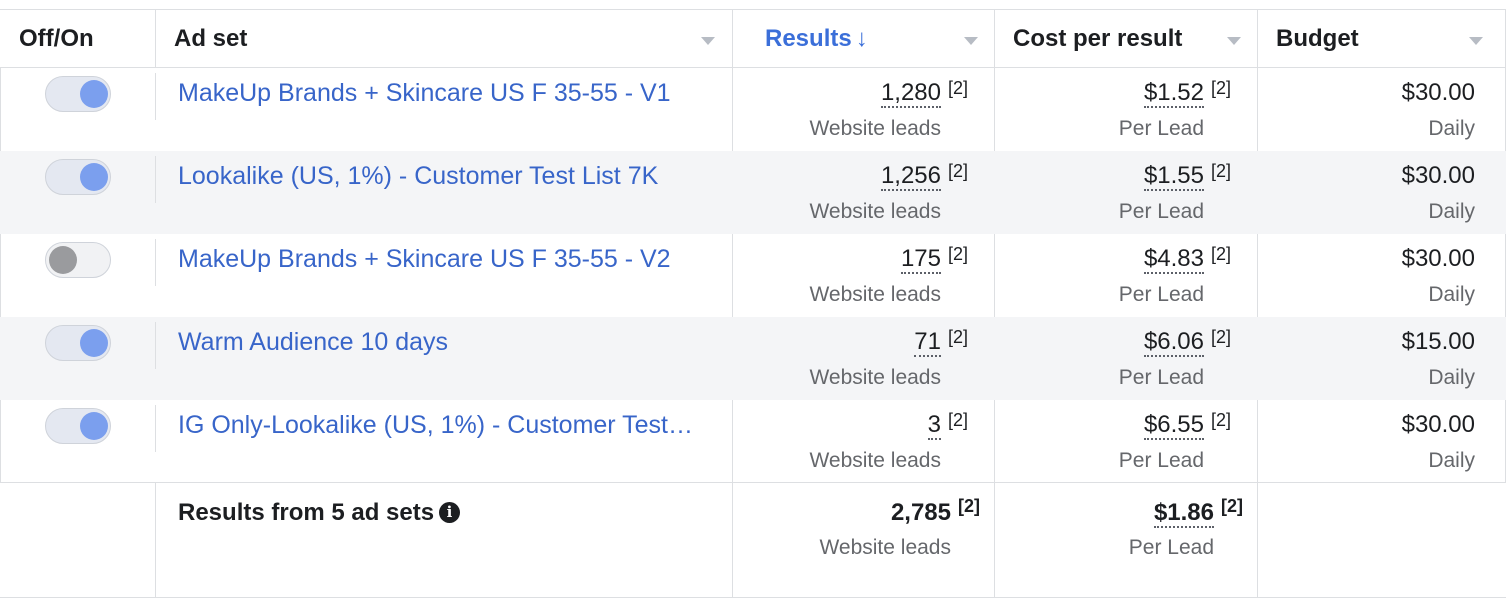 This screenshot has height=602, width=1506. What do you see at coordinates (934, 425) in the screenshot?
I see `results-value: 3` at bounding box center [934, 425].